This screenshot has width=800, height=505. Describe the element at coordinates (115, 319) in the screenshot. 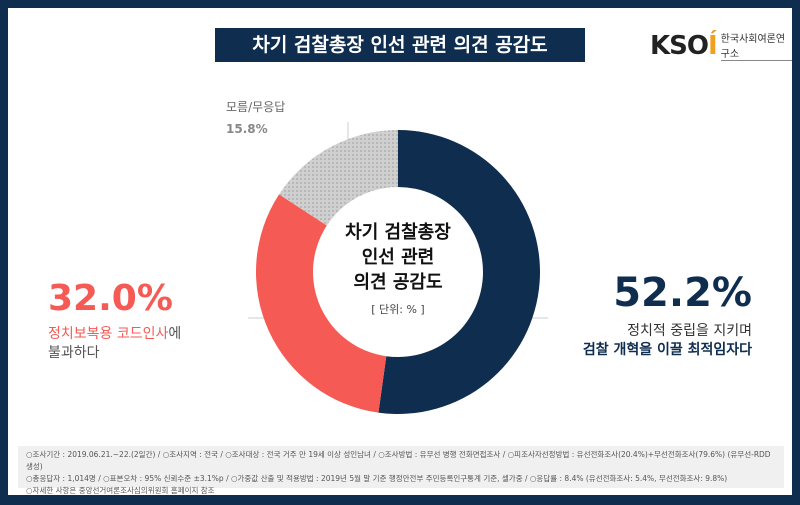

I see `negative-label: 32.0% 정치보복용 코드인사에 불과하다` at that location.